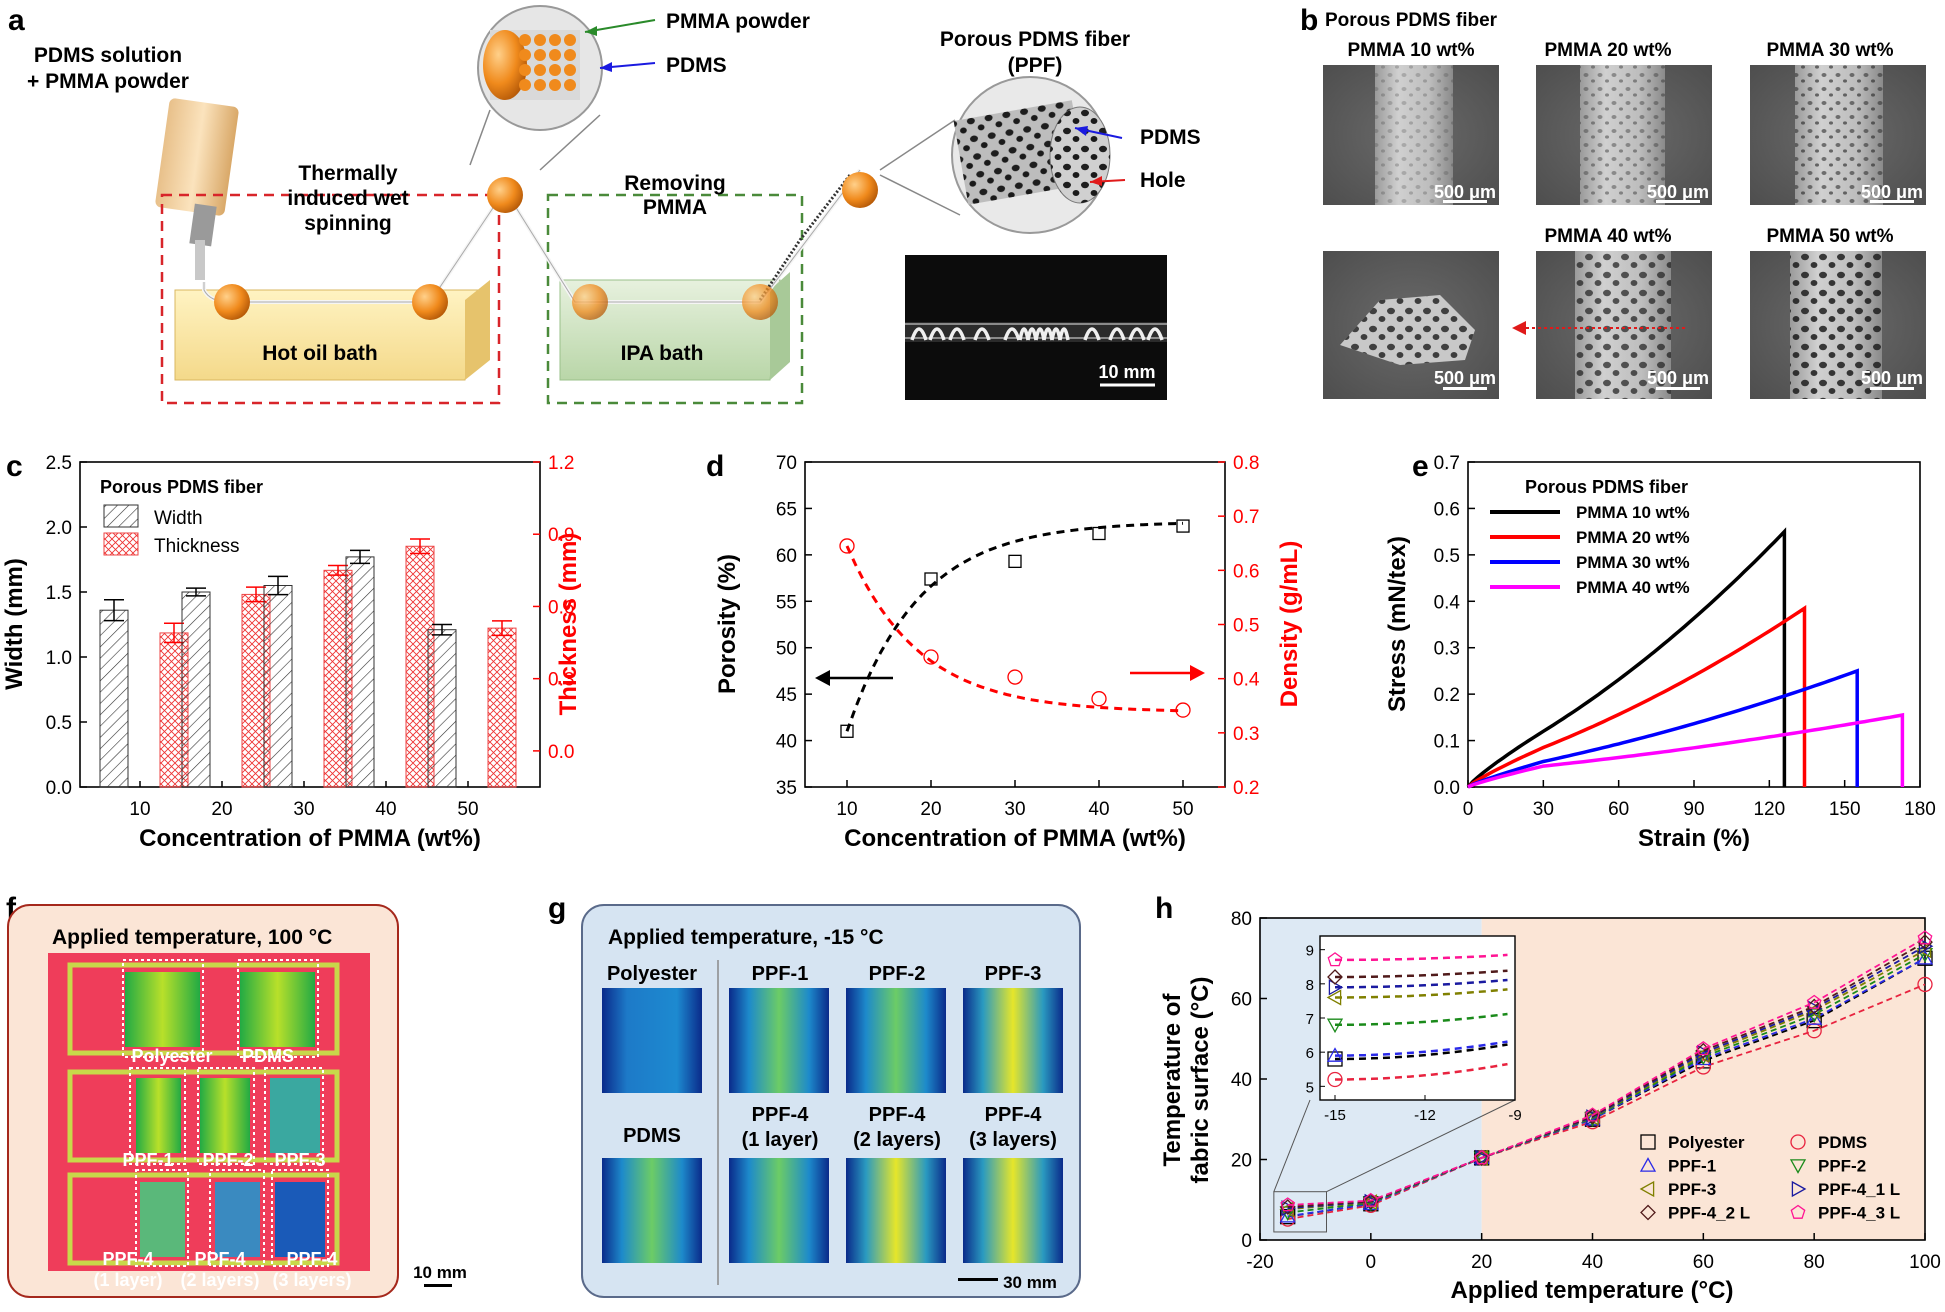 Image resolution: width=1945 pixels, height=1312 pixels. I want to click on x-tick-label-e: 90, so click(1693, 809).